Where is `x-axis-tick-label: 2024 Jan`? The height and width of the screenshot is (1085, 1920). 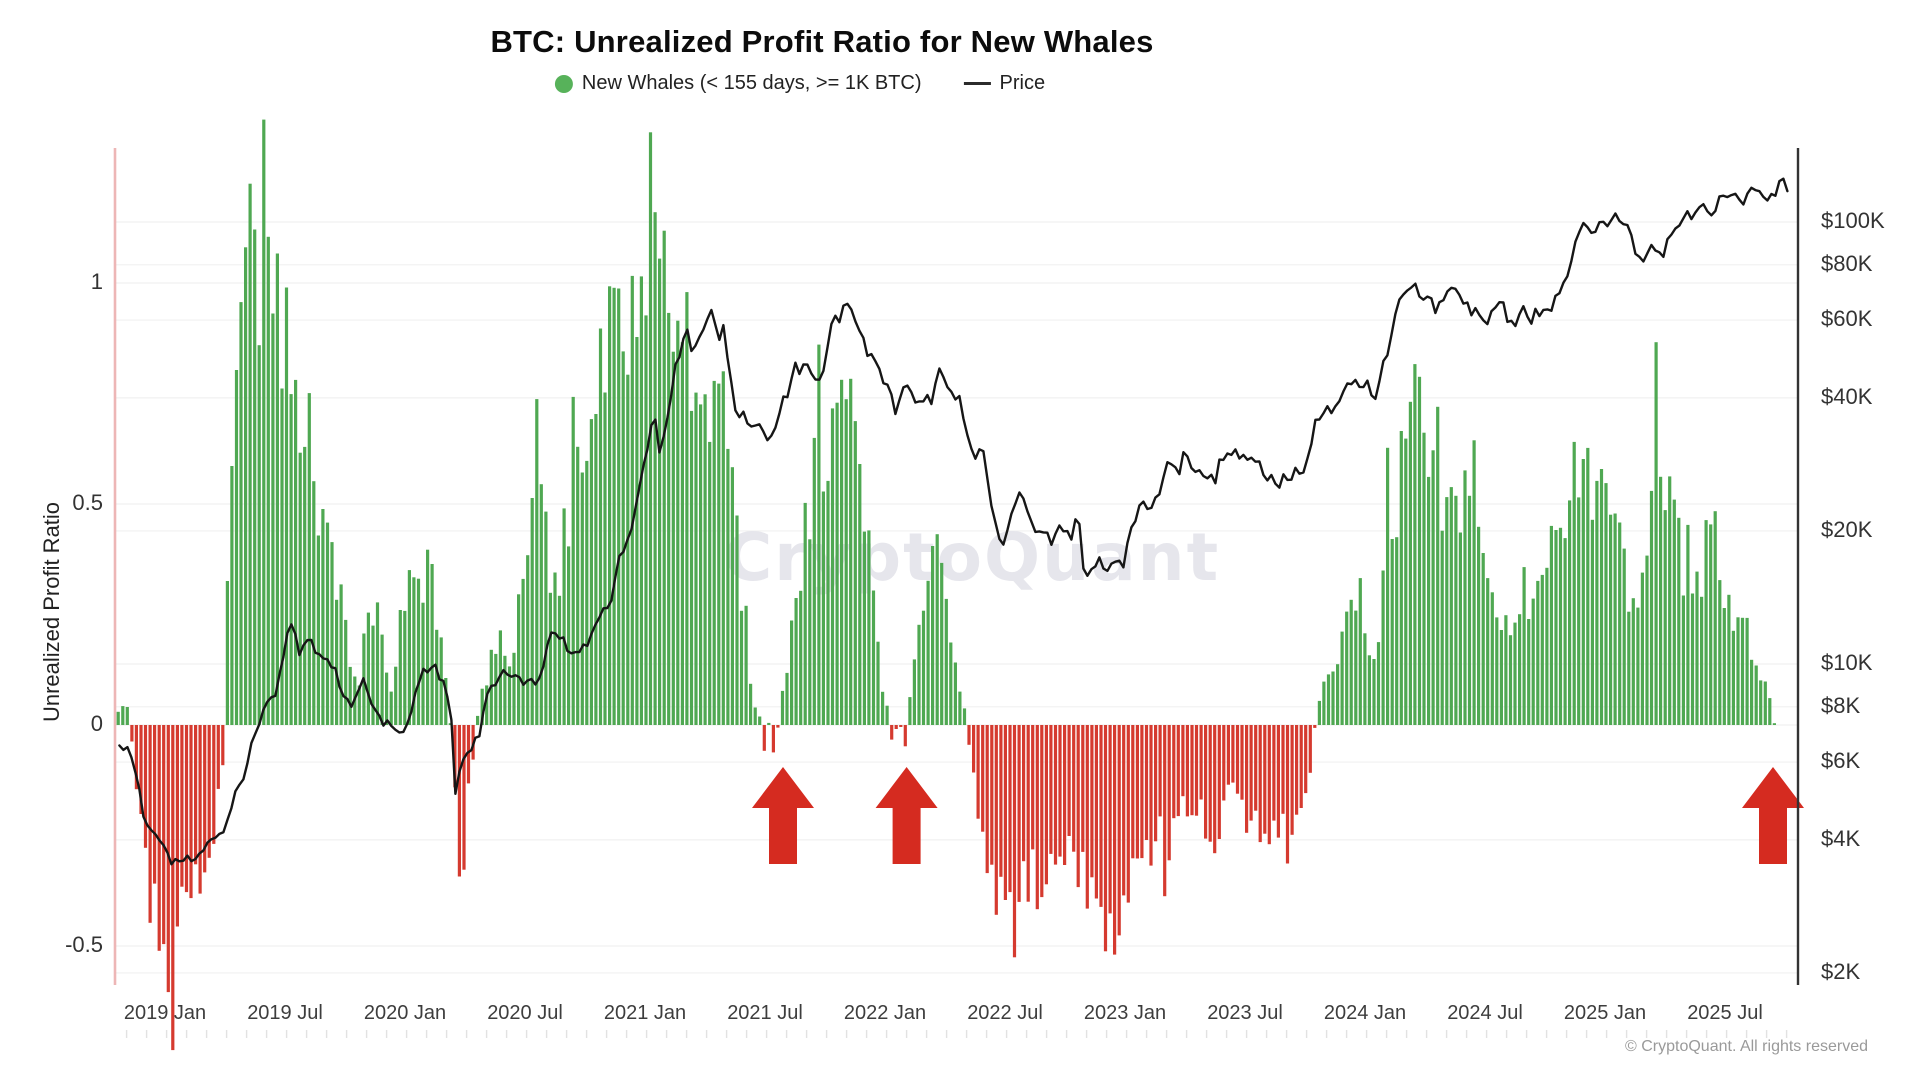 x-axis-tick-label: 2024 Jan is located at coordinates (1365, 1013).